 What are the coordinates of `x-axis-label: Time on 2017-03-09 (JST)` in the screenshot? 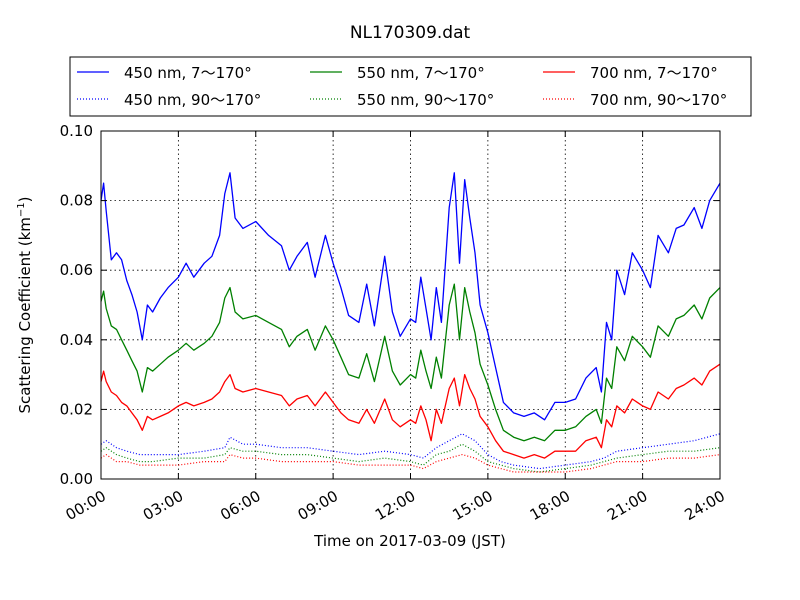 It's located at (409, 541).